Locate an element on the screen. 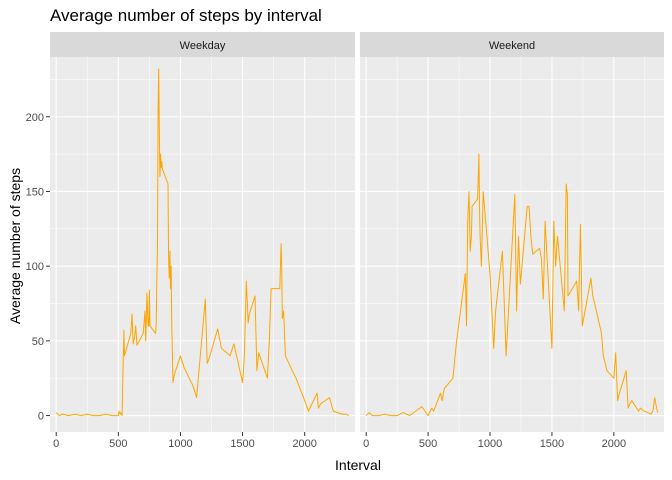  panel-strip-label: Weekday is located at coordinates (203, 46).